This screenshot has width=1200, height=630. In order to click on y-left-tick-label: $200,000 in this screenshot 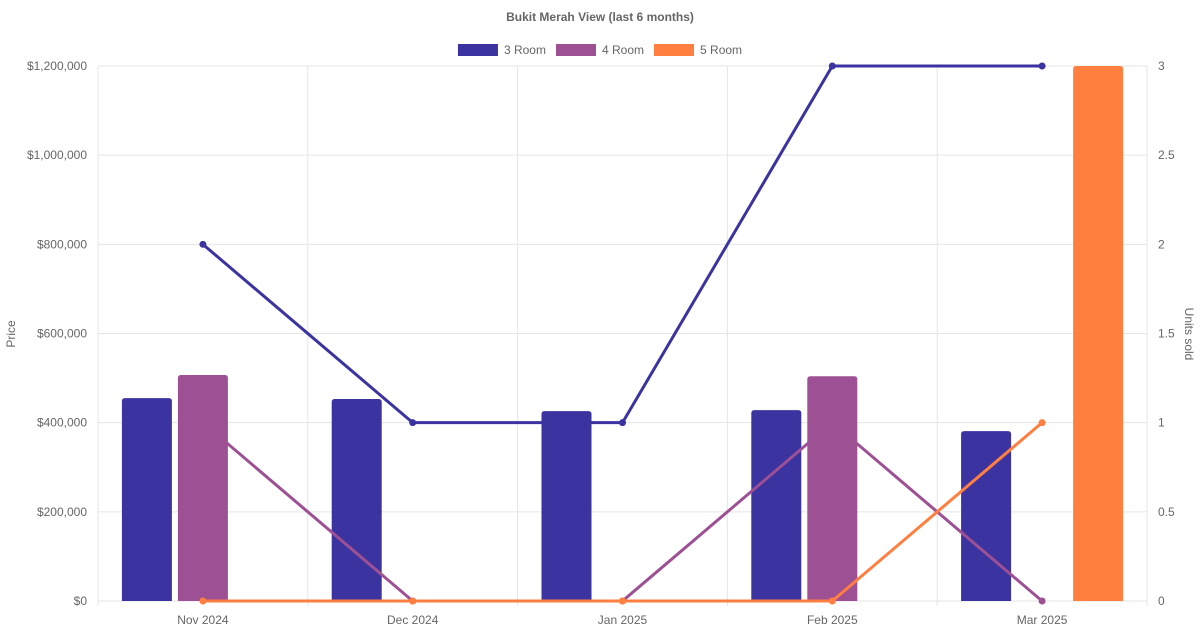, I will do `click(62, 512)`.